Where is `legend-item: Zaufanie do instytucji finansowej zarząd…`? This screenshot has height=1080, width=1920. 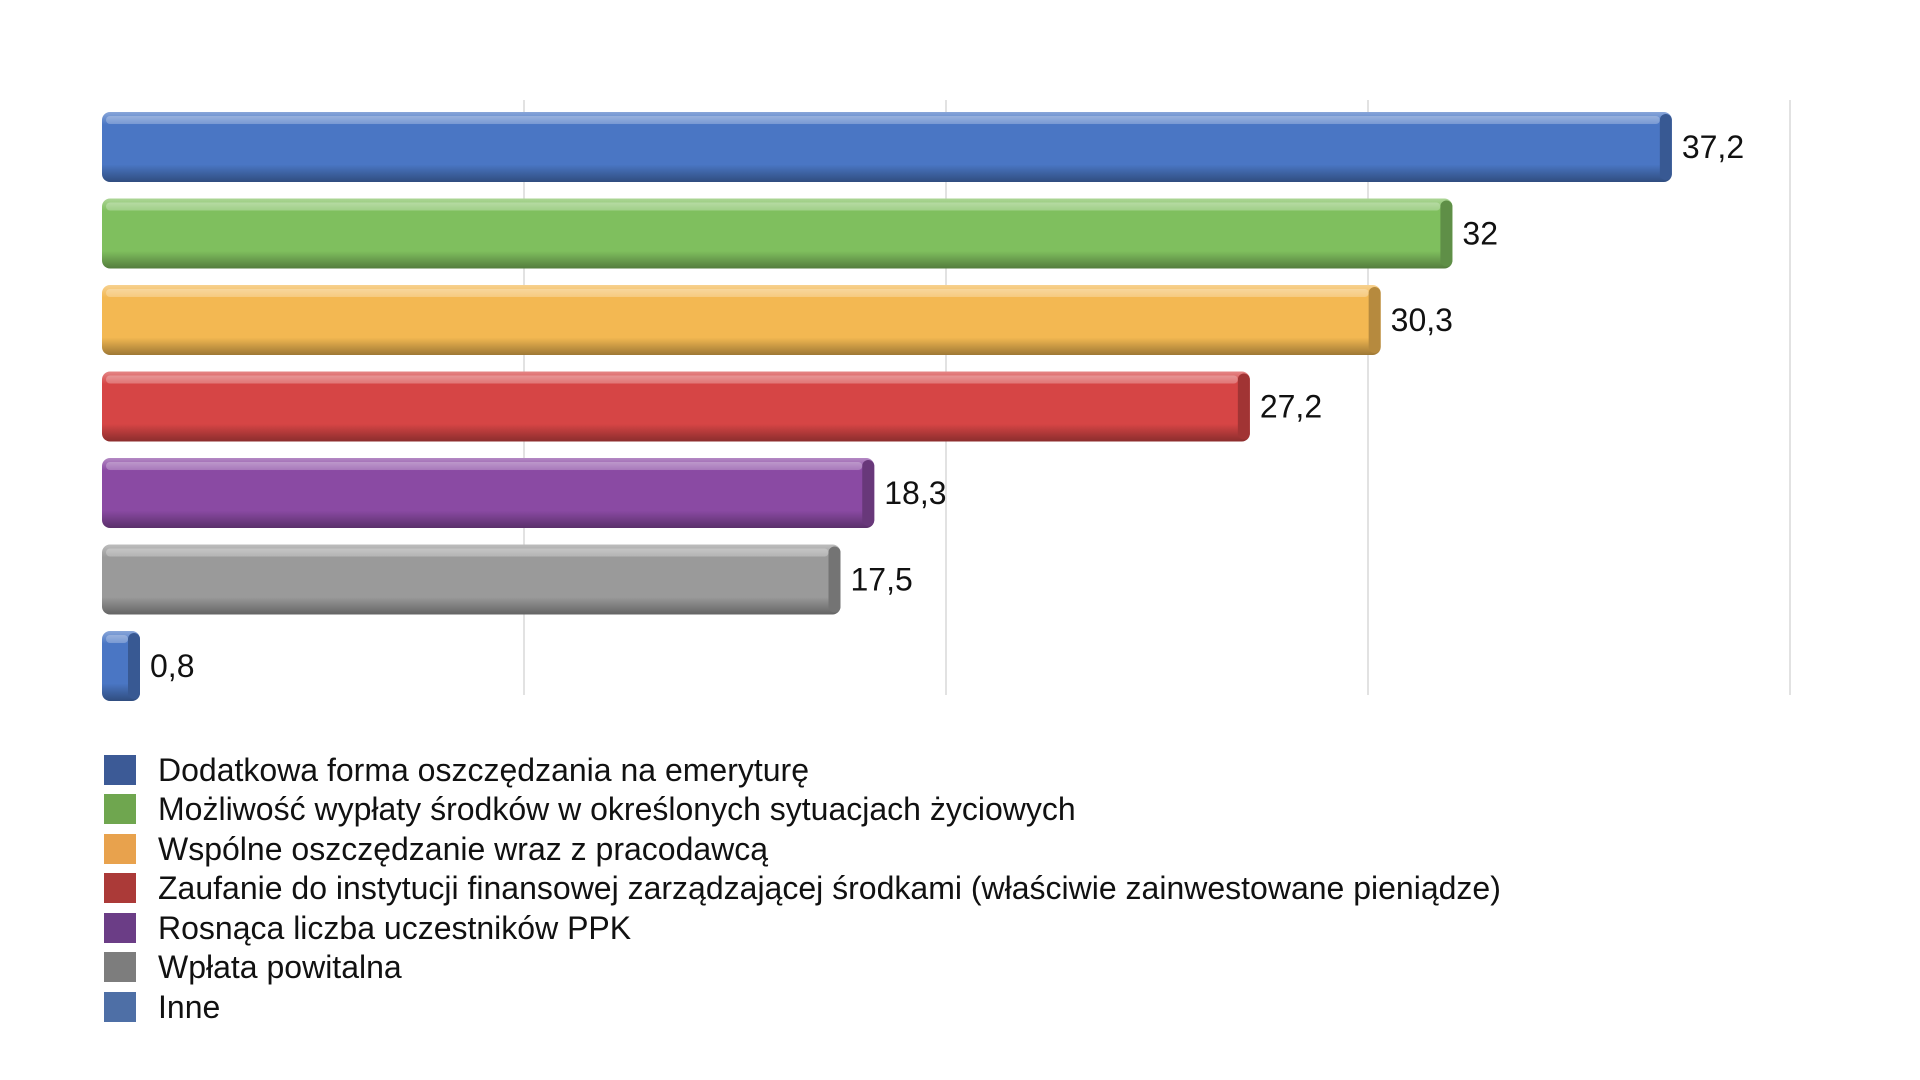 legend-item: Zaufanie do instytucji finansowej zarząd… is located at coordinates (802, 889).